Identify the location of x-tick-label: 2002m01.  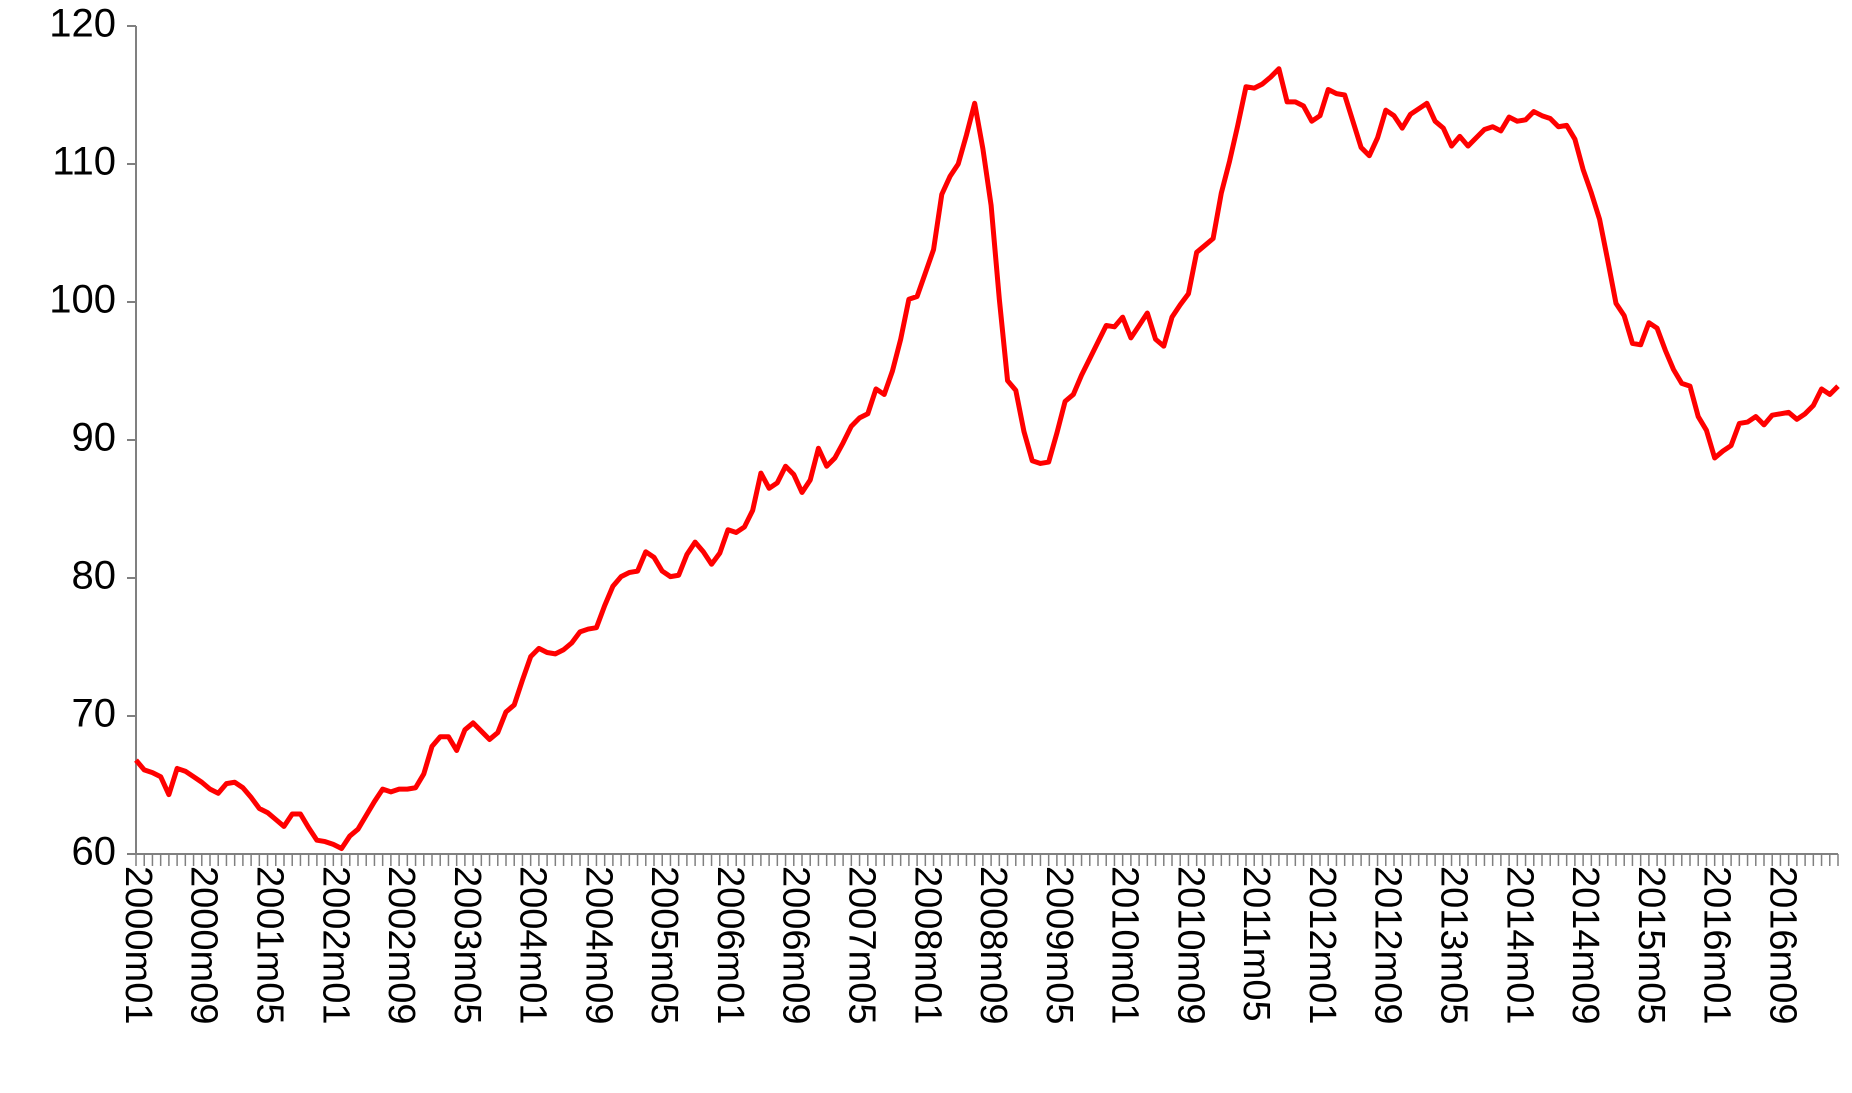
(335, 945).